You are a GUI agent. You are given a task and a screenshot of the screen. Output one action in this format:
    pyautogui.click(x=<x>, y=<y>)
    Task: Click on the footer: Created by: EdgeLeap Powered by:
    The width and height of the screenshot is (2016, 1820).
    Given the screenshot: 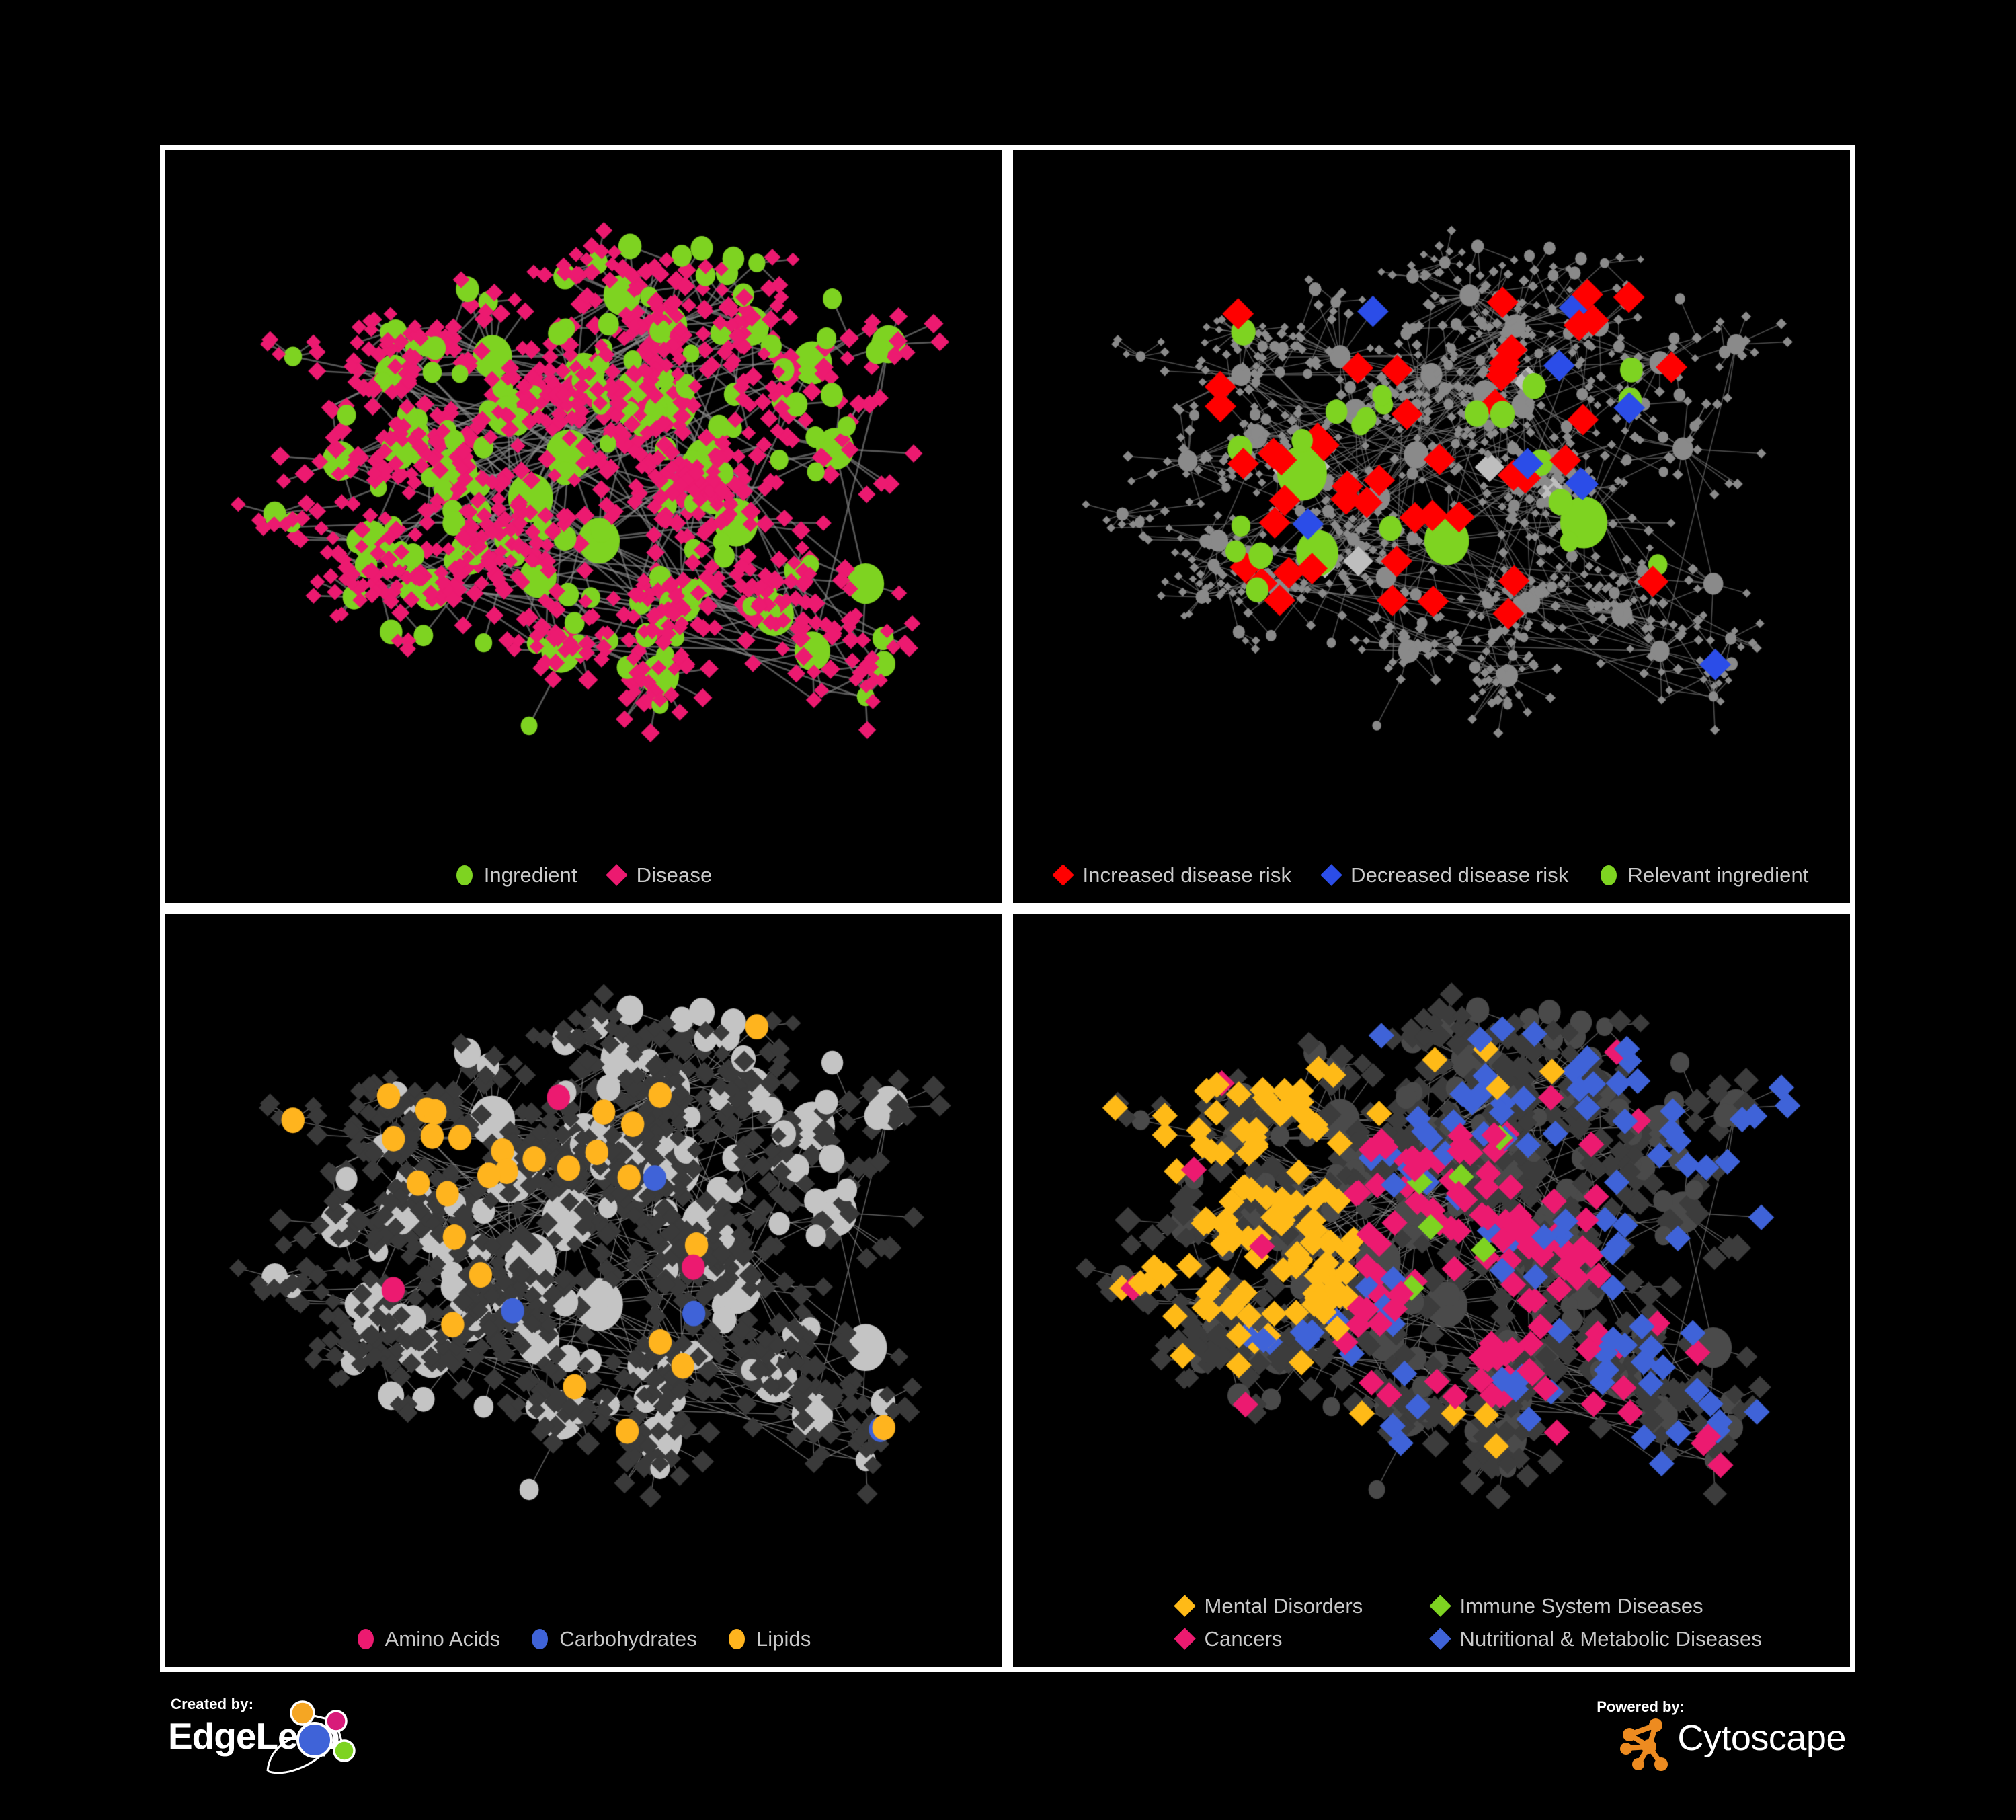 What is the action you would take?
    pyautogui.click(x=1007, y=1745)
    